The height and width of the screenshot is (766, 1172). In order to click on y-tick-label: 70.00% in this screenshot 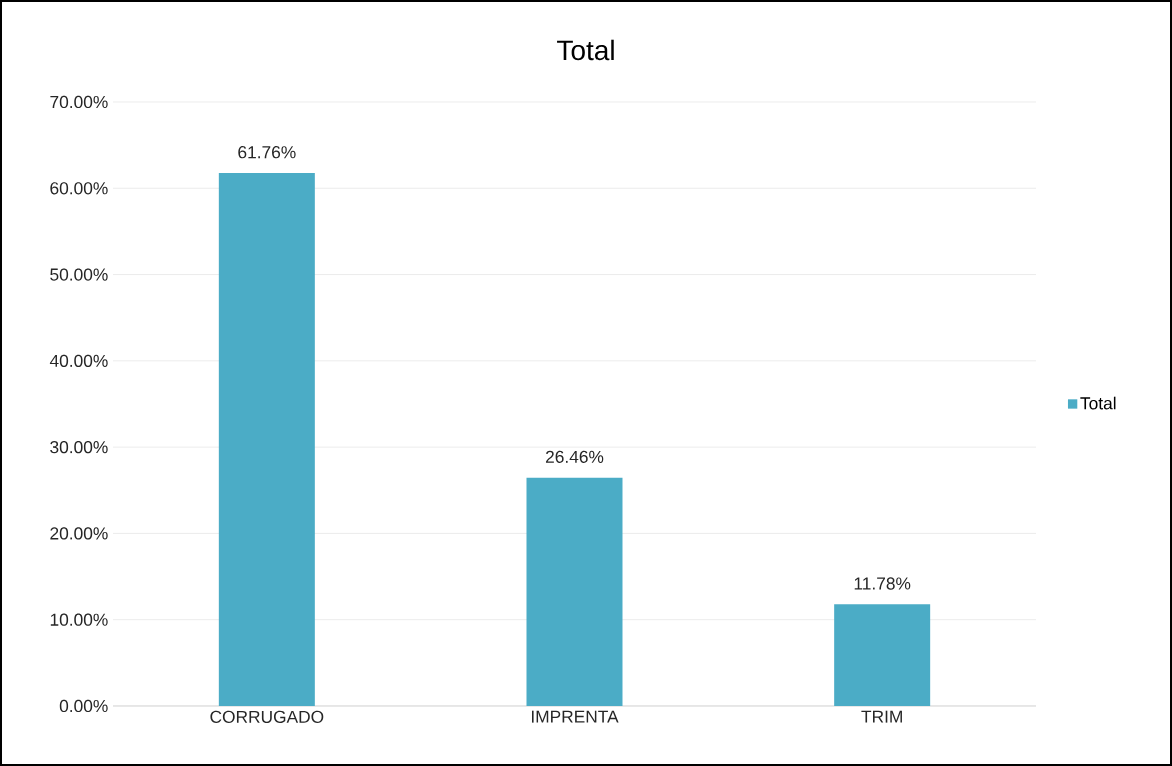, I will do `click(79, 102)`.